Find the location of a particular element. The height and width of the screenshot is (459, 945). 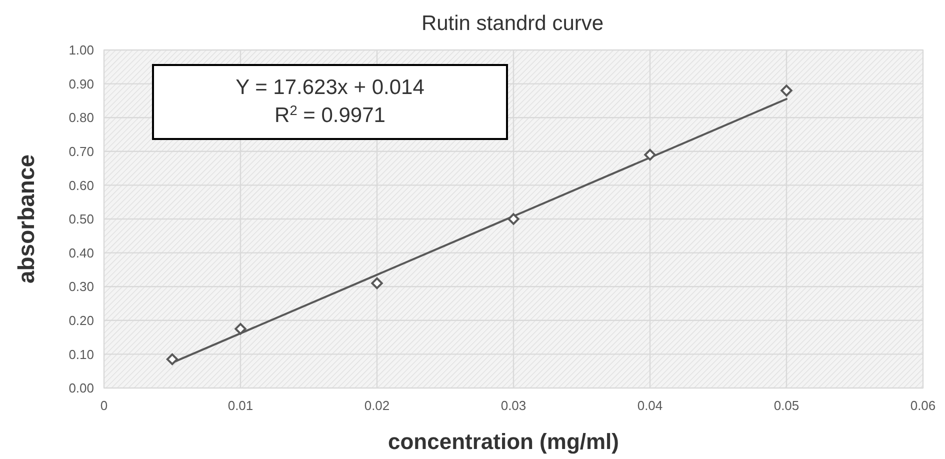

x-tick-label: 0.05 is located at coordinates (787, 405).